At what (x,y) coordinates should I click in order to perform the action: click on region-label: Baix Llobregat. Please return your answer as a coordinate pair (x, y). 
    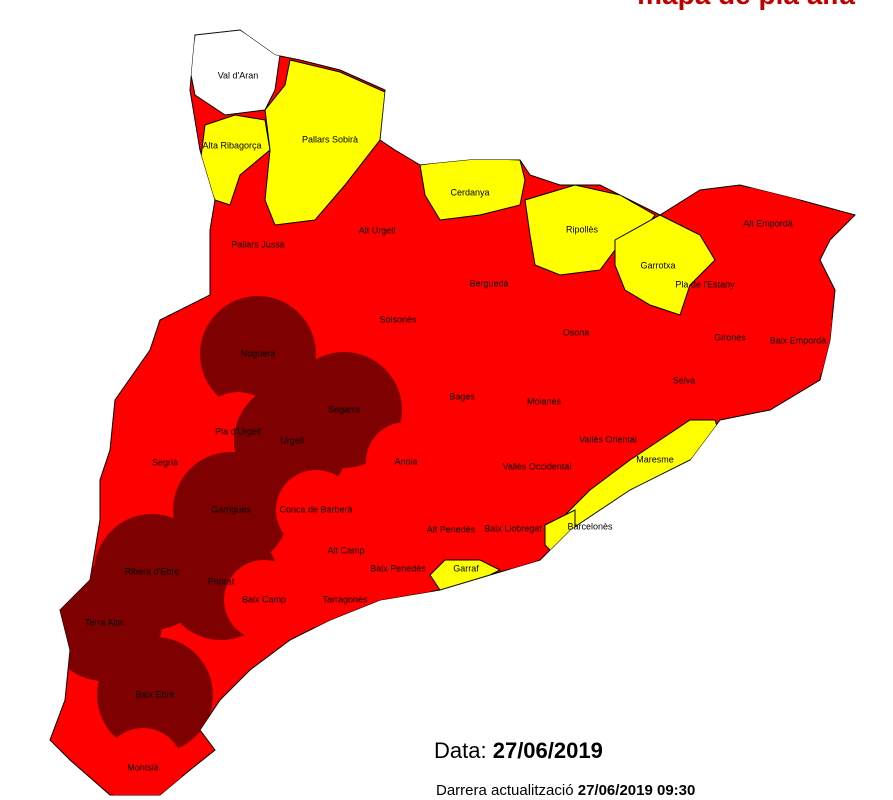
    Looking at the image, I should click on (513, 528).